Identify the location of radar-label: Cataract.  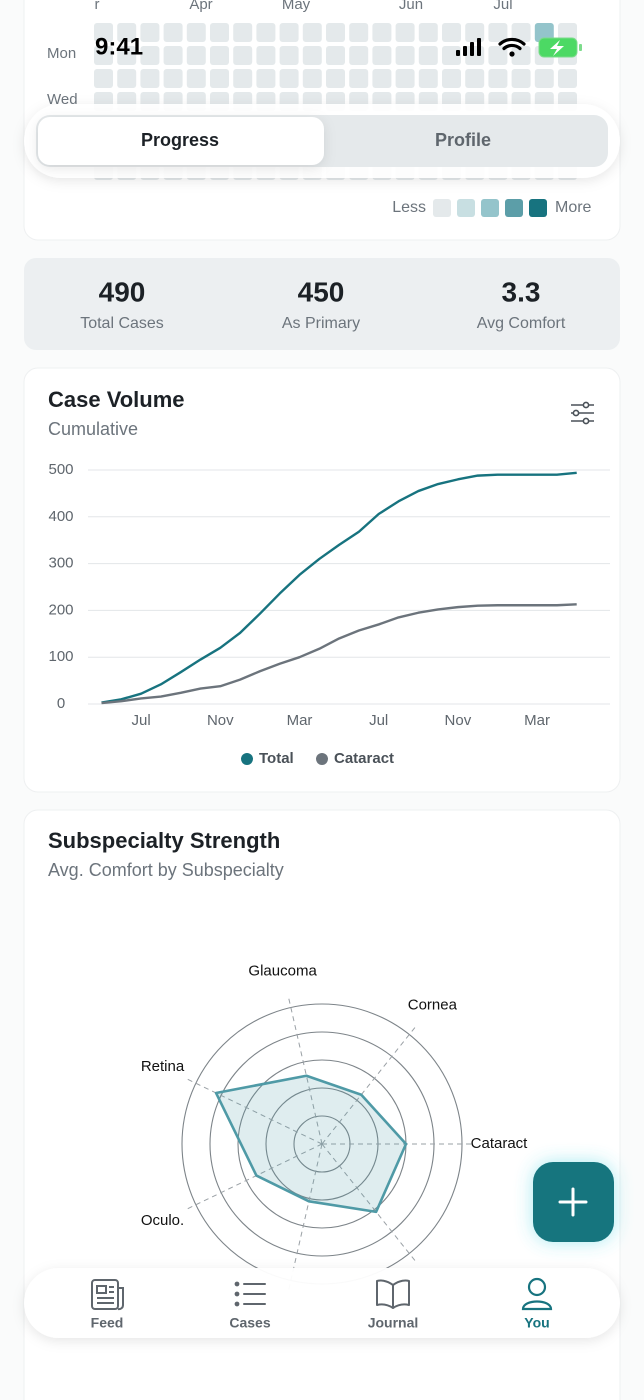
(500, 1143).